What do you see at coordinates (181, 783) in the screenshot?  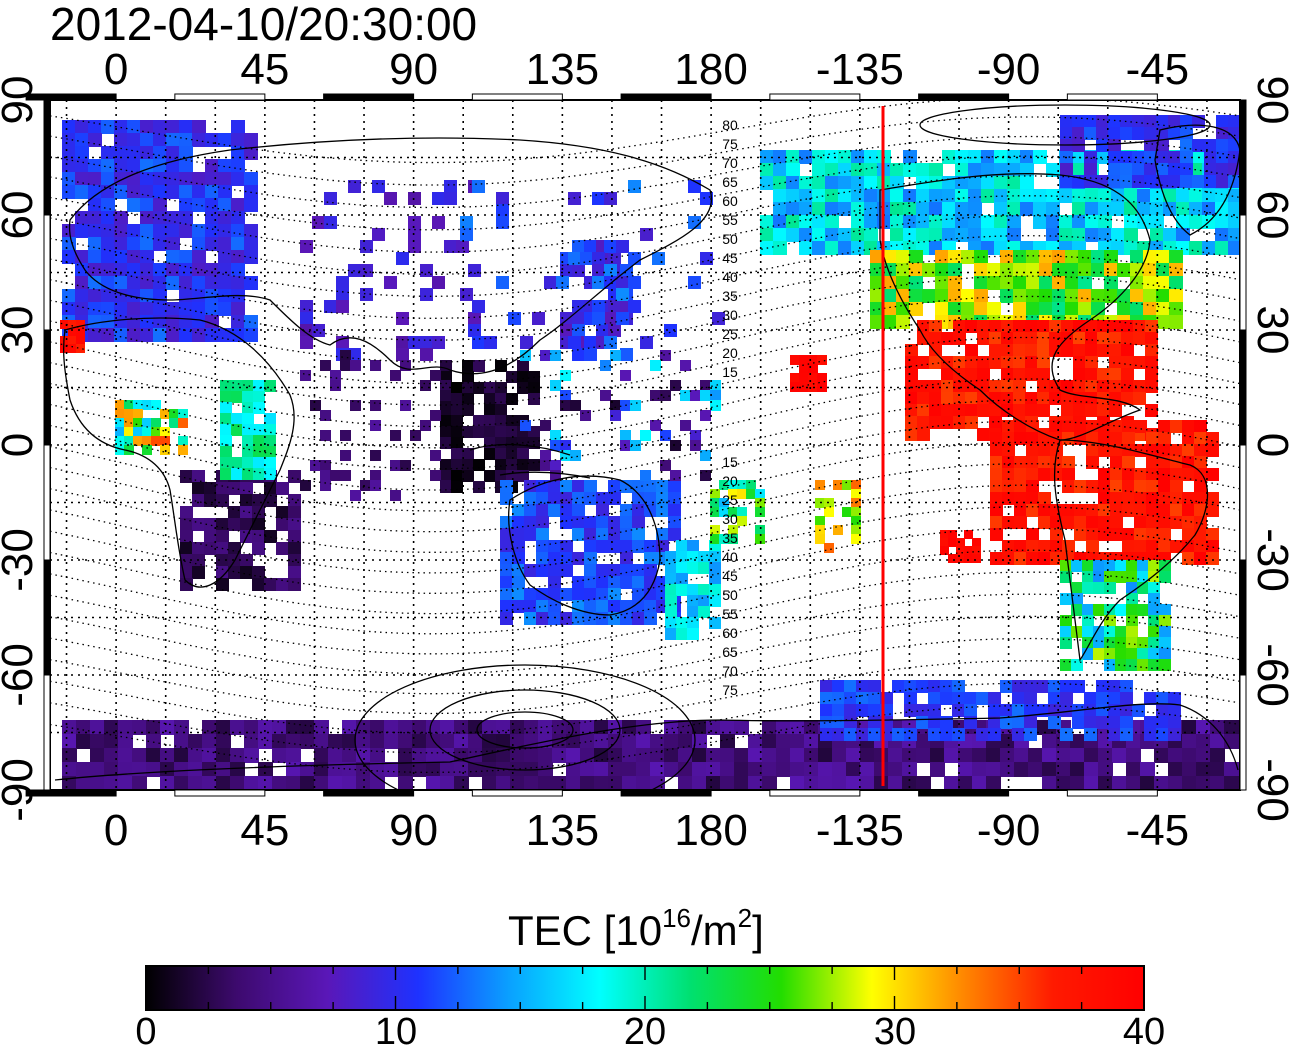 I see `tec-cell-1994` at bounding box center [181, 783].